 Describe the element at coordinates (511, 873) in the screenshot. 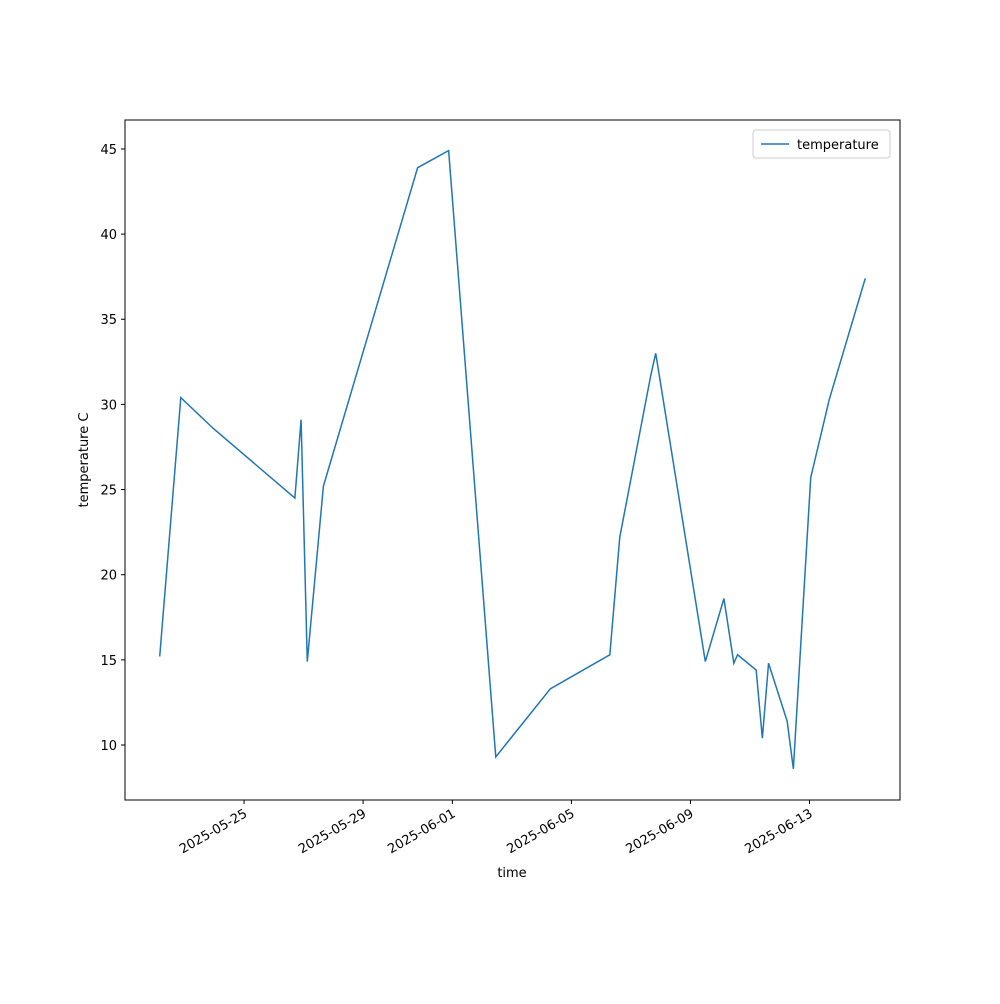

I see `x-axis-label: time` at that location.